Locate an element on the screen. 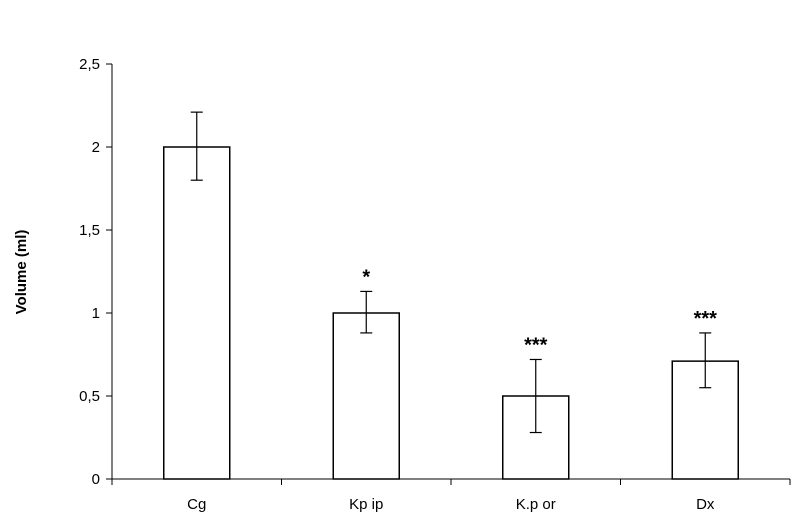  y-tick-label: 2 is located at coordinates (96, 147).